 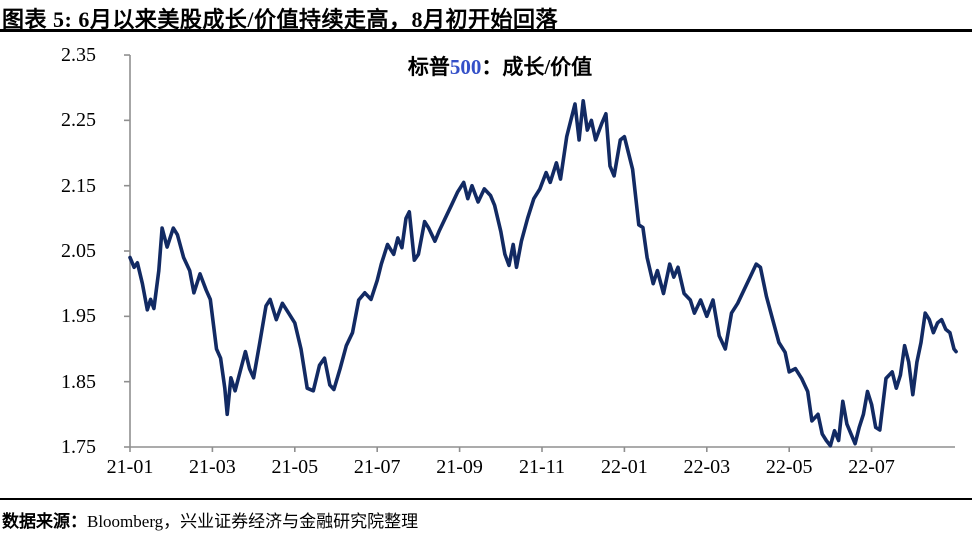 I want to click on x-axis-tick-label: 21-01, so click(x=130, y=467).